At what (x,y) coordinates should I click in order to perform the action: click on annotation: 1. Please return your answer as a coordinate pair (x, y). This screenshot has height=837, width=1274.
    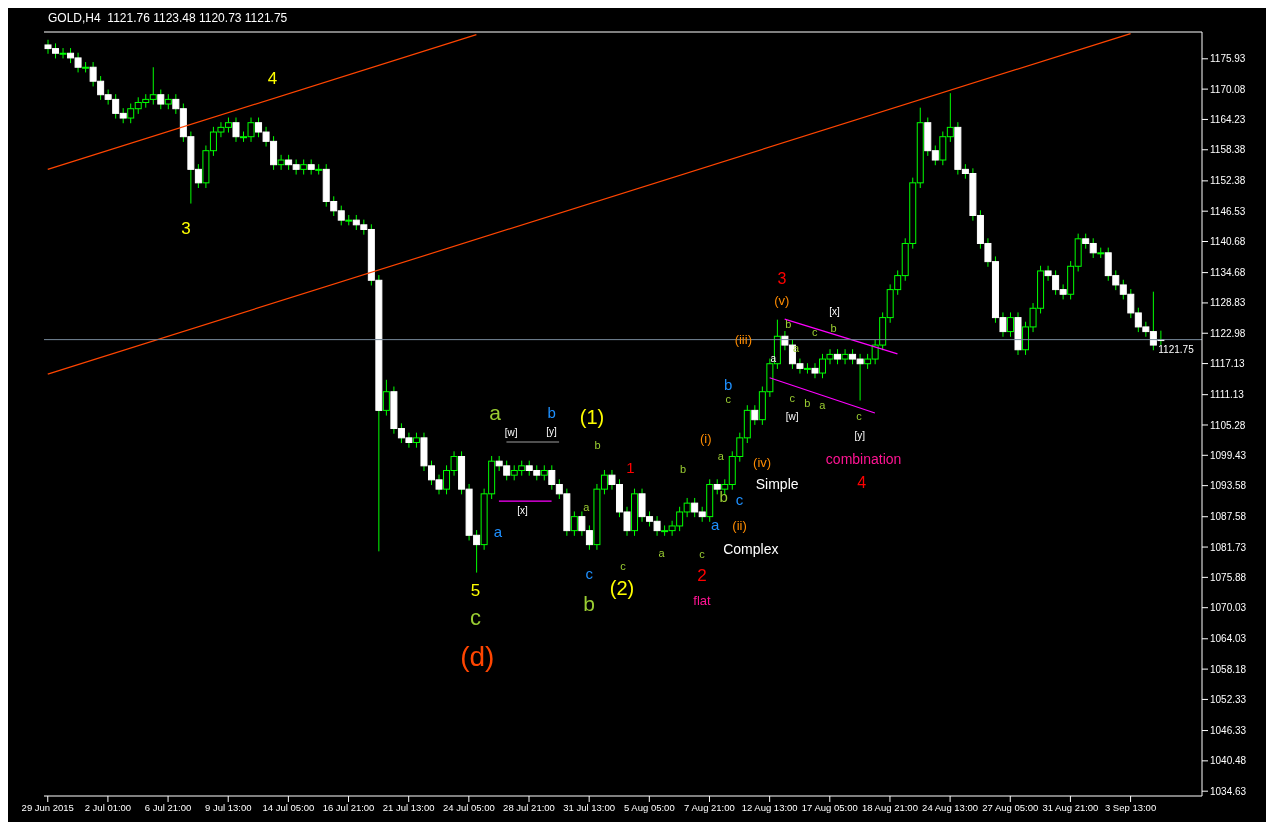
    Looking at the image, I should click on (630, 468).